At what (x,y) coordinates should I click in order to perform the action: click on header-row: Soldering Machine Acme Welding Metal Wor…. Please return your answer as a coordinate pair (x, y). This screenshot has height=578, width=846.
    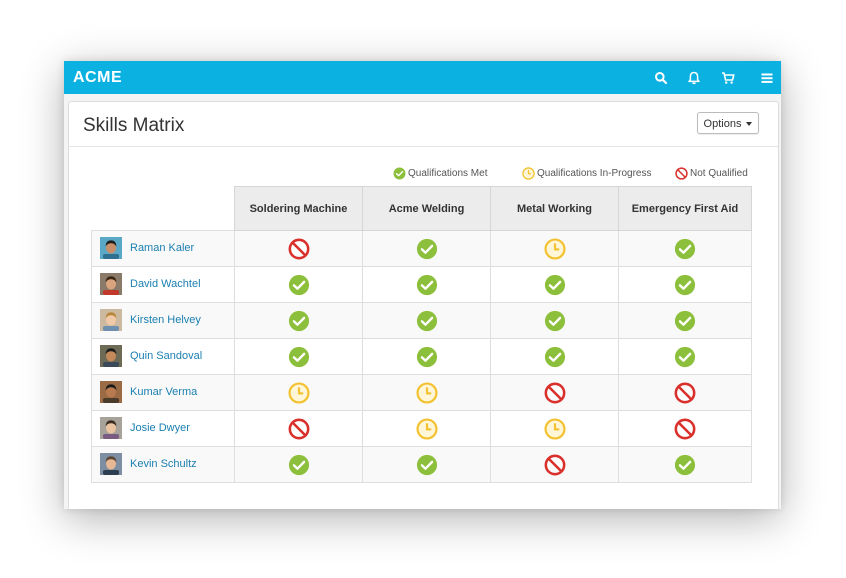
    Looking at the image, I should click on (422, 208).